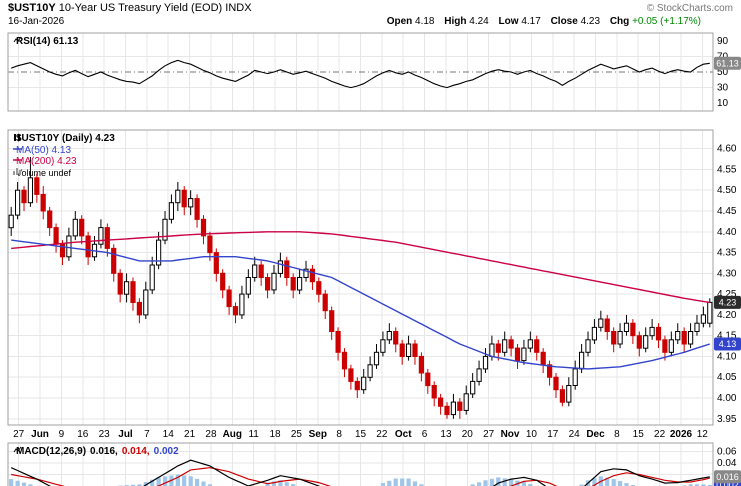 Image resolution: width=741 pixels, height=486 pixels. I want to click on close-label: Close, so click(564, 21).